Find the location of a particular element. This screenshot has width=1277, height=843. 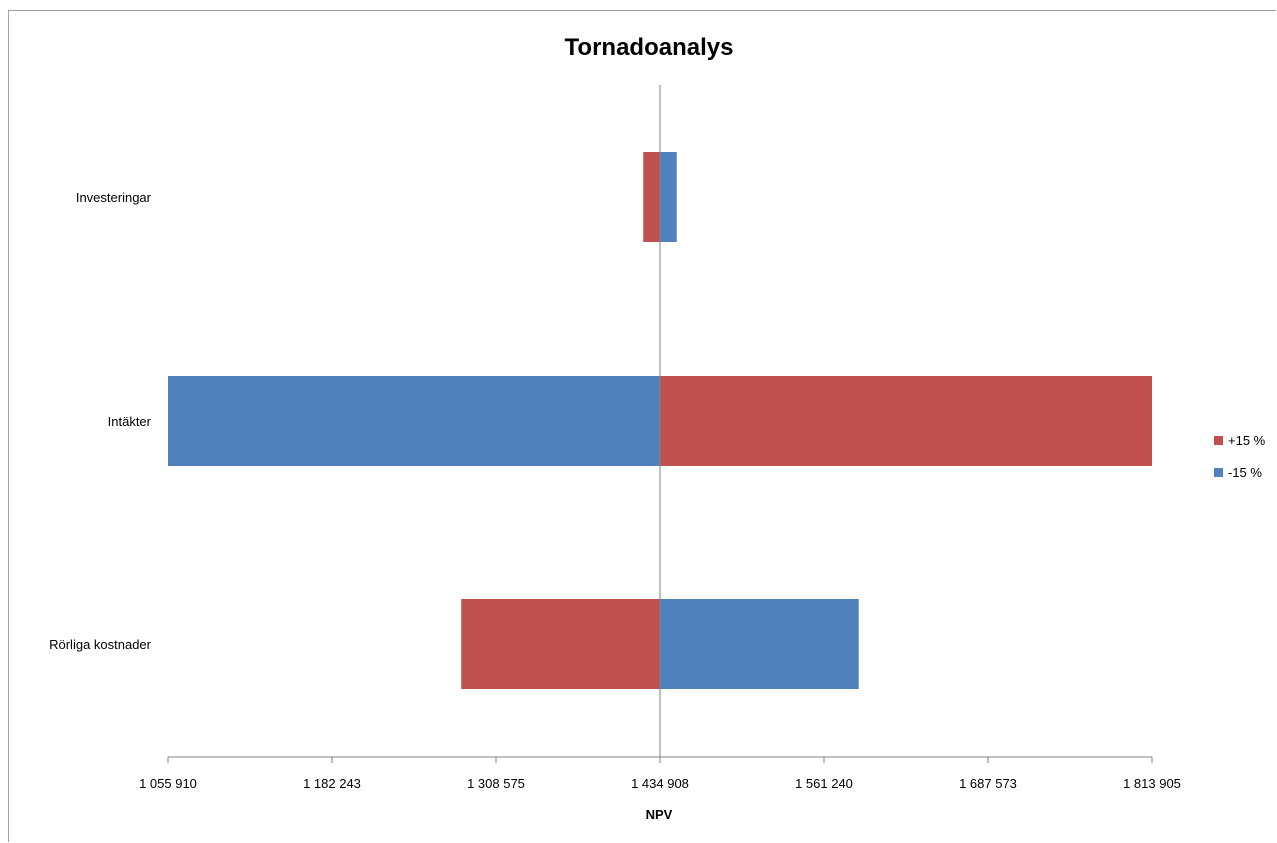

x-tick-label: 1 055 910 is located at coordinates (168, 783).